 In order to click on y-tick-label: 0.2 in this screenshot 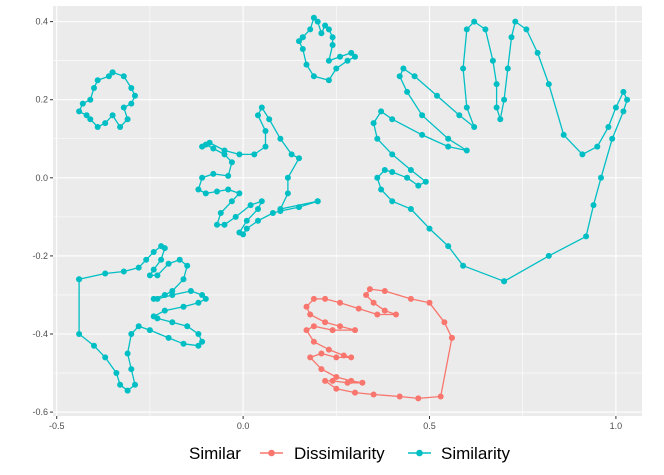, I will do `click(41, 100)`.